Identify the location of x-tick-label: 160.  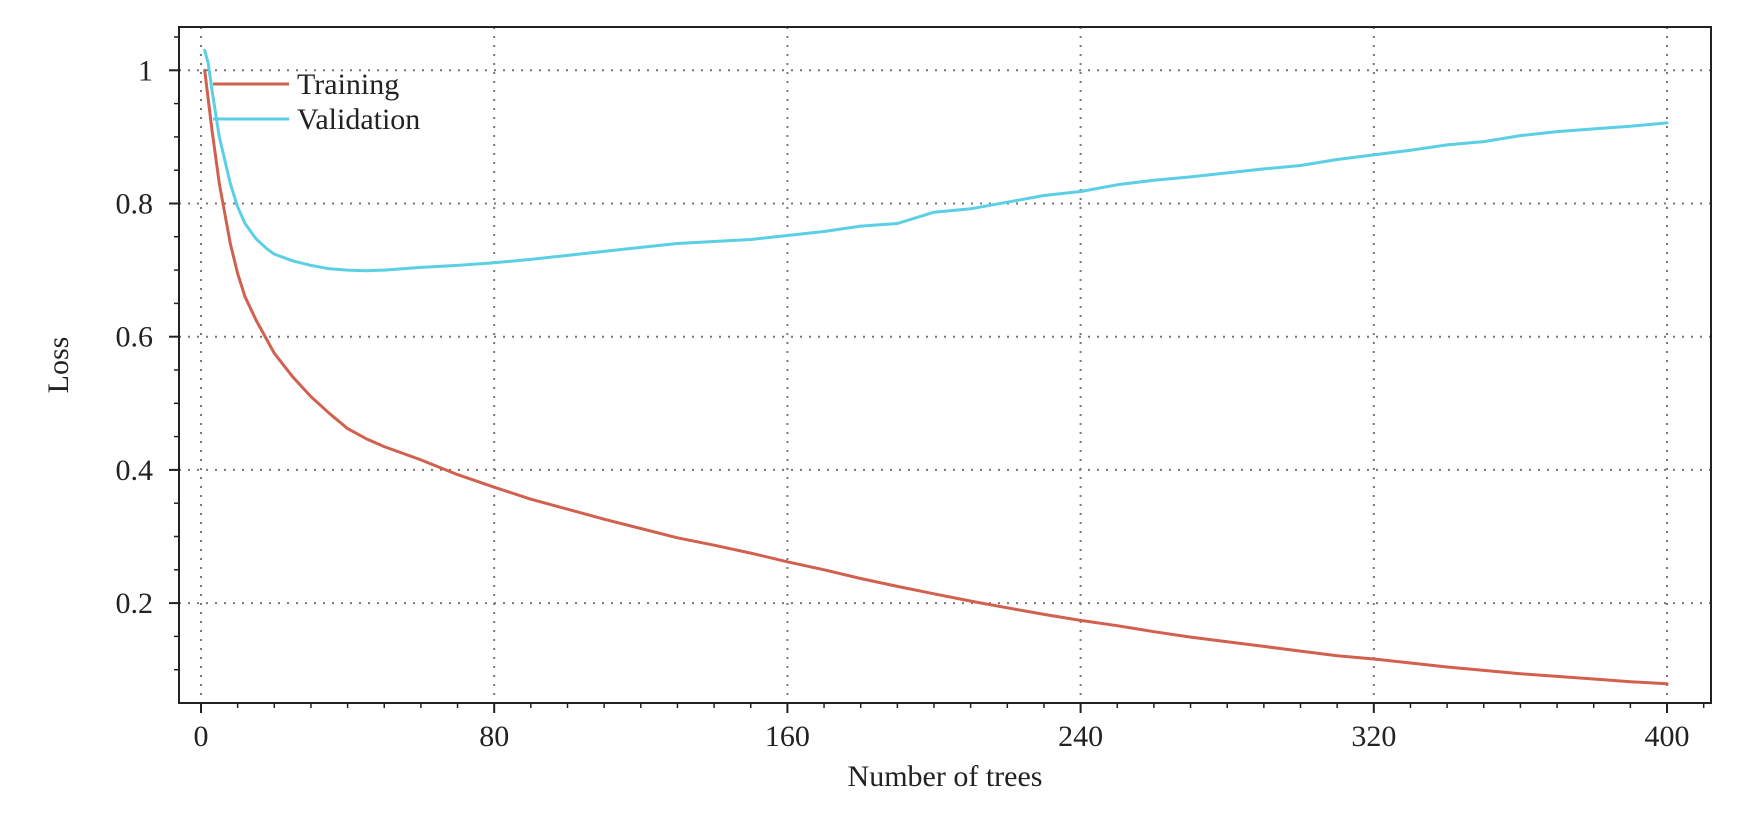
(787, 736).